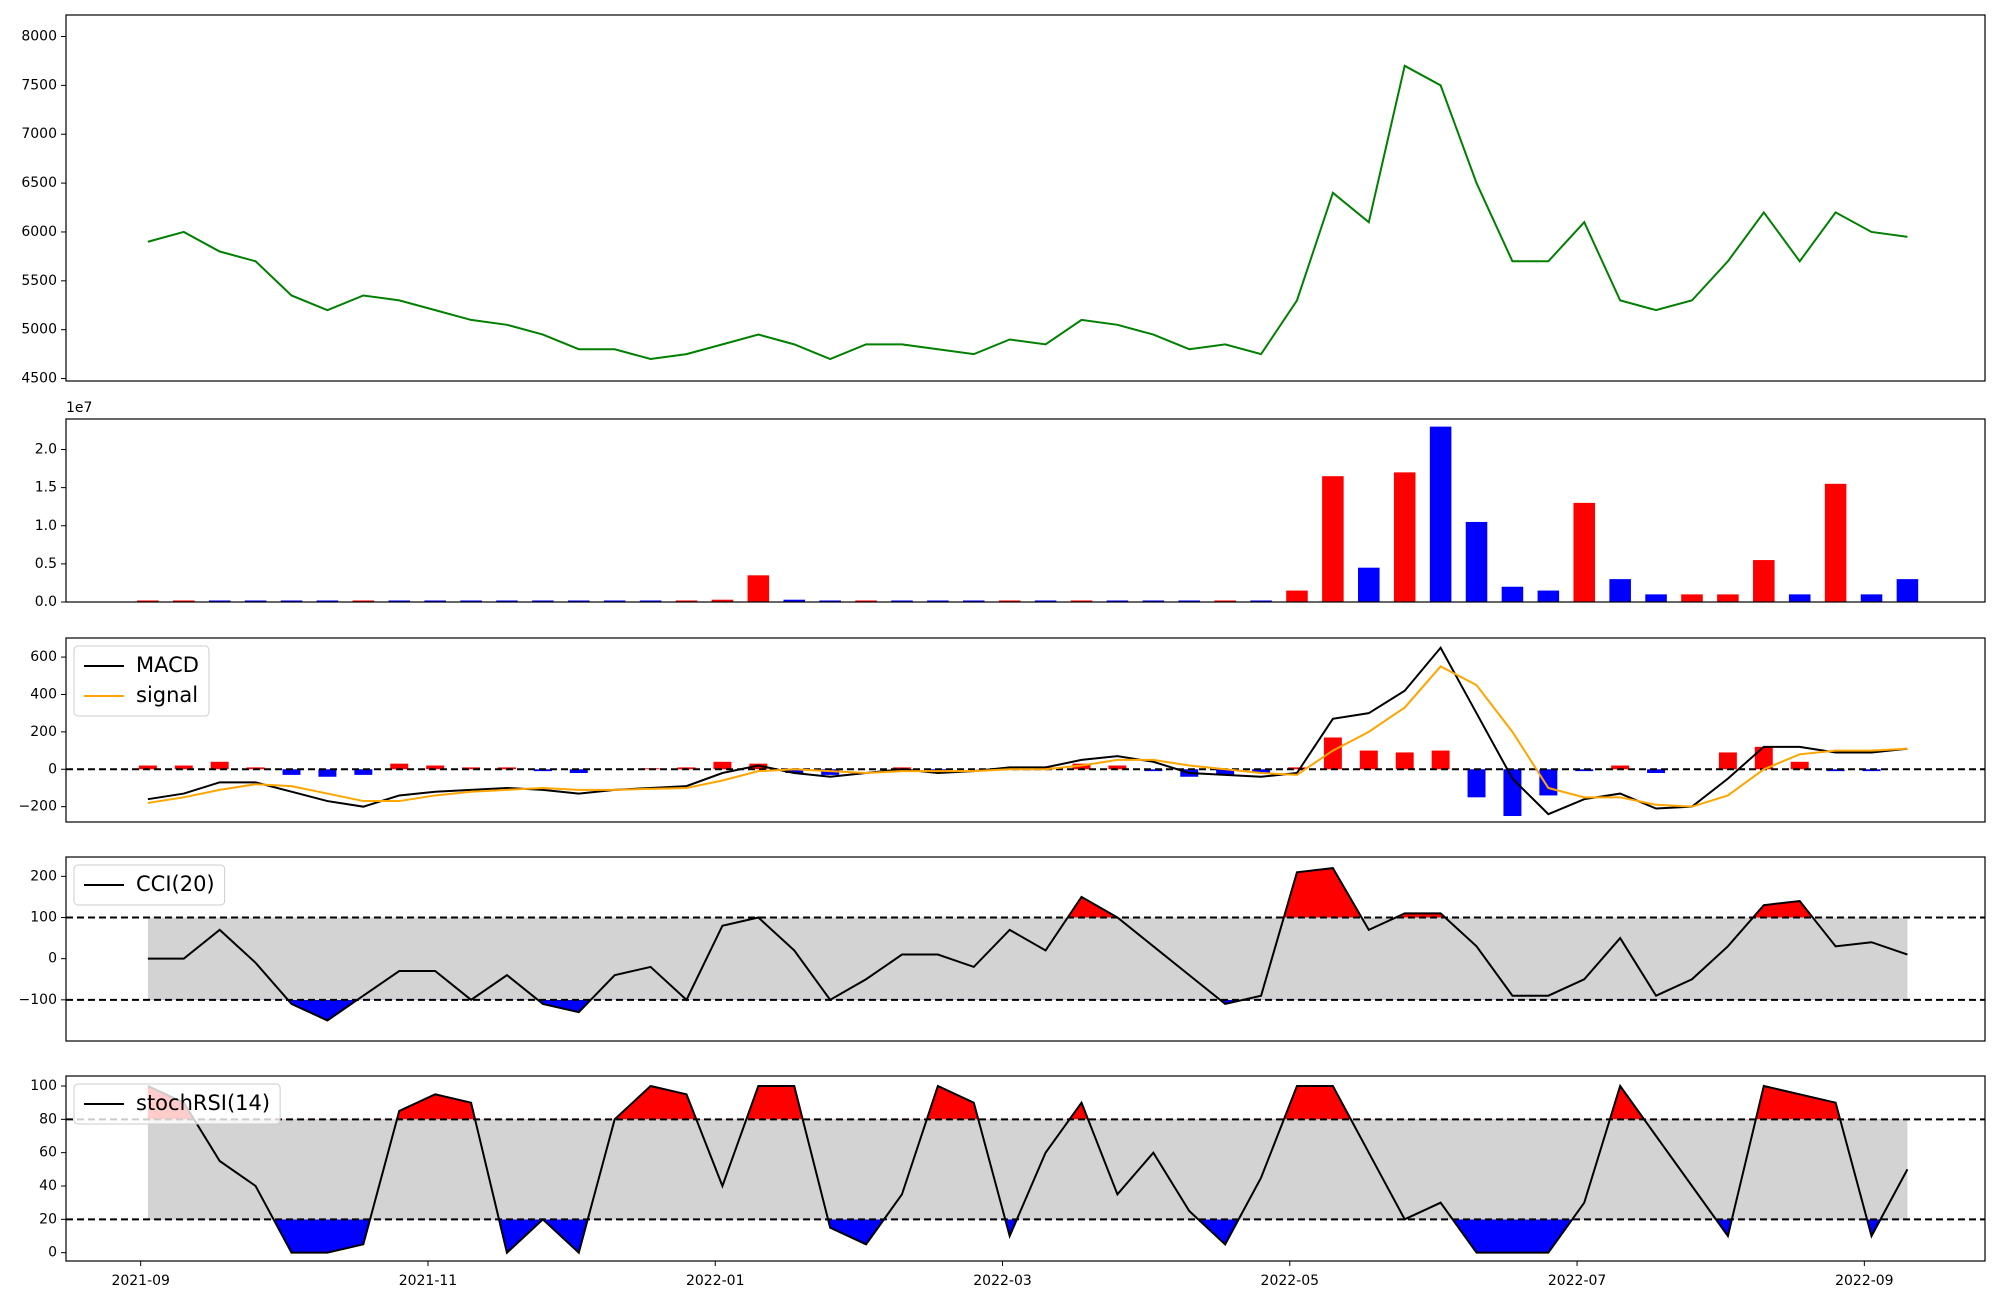 The height and width of the screenshot is (1300, 2000). What do you see at coordinates (43, 732) in the screenshot?
I see `y-tick-label: 200` at bounding box center [43, 732].